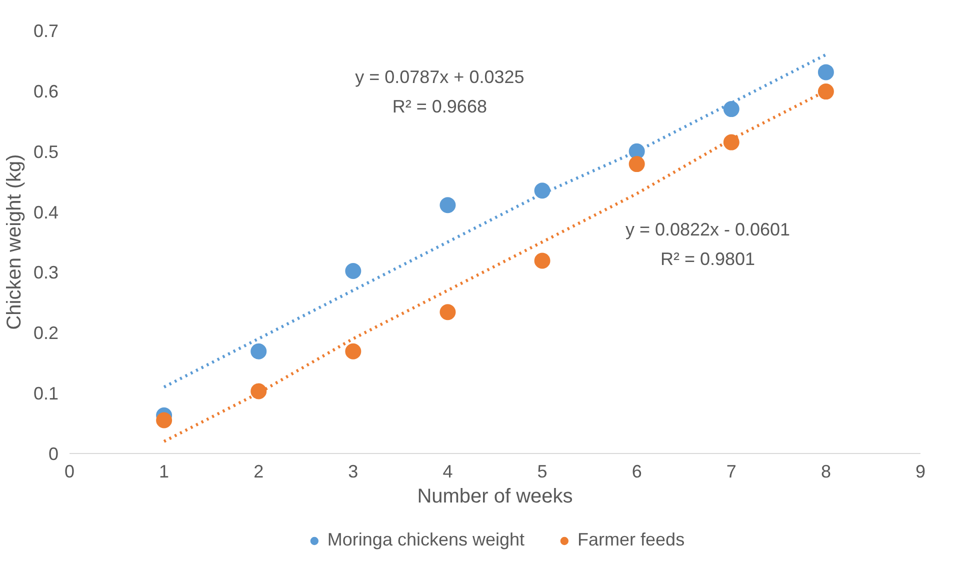 The width and height of the screenshot is (958, 580). Describe the element at coordinates (46, 394) in the screenshot. I see `y-tick-label: 0.1` at that location.